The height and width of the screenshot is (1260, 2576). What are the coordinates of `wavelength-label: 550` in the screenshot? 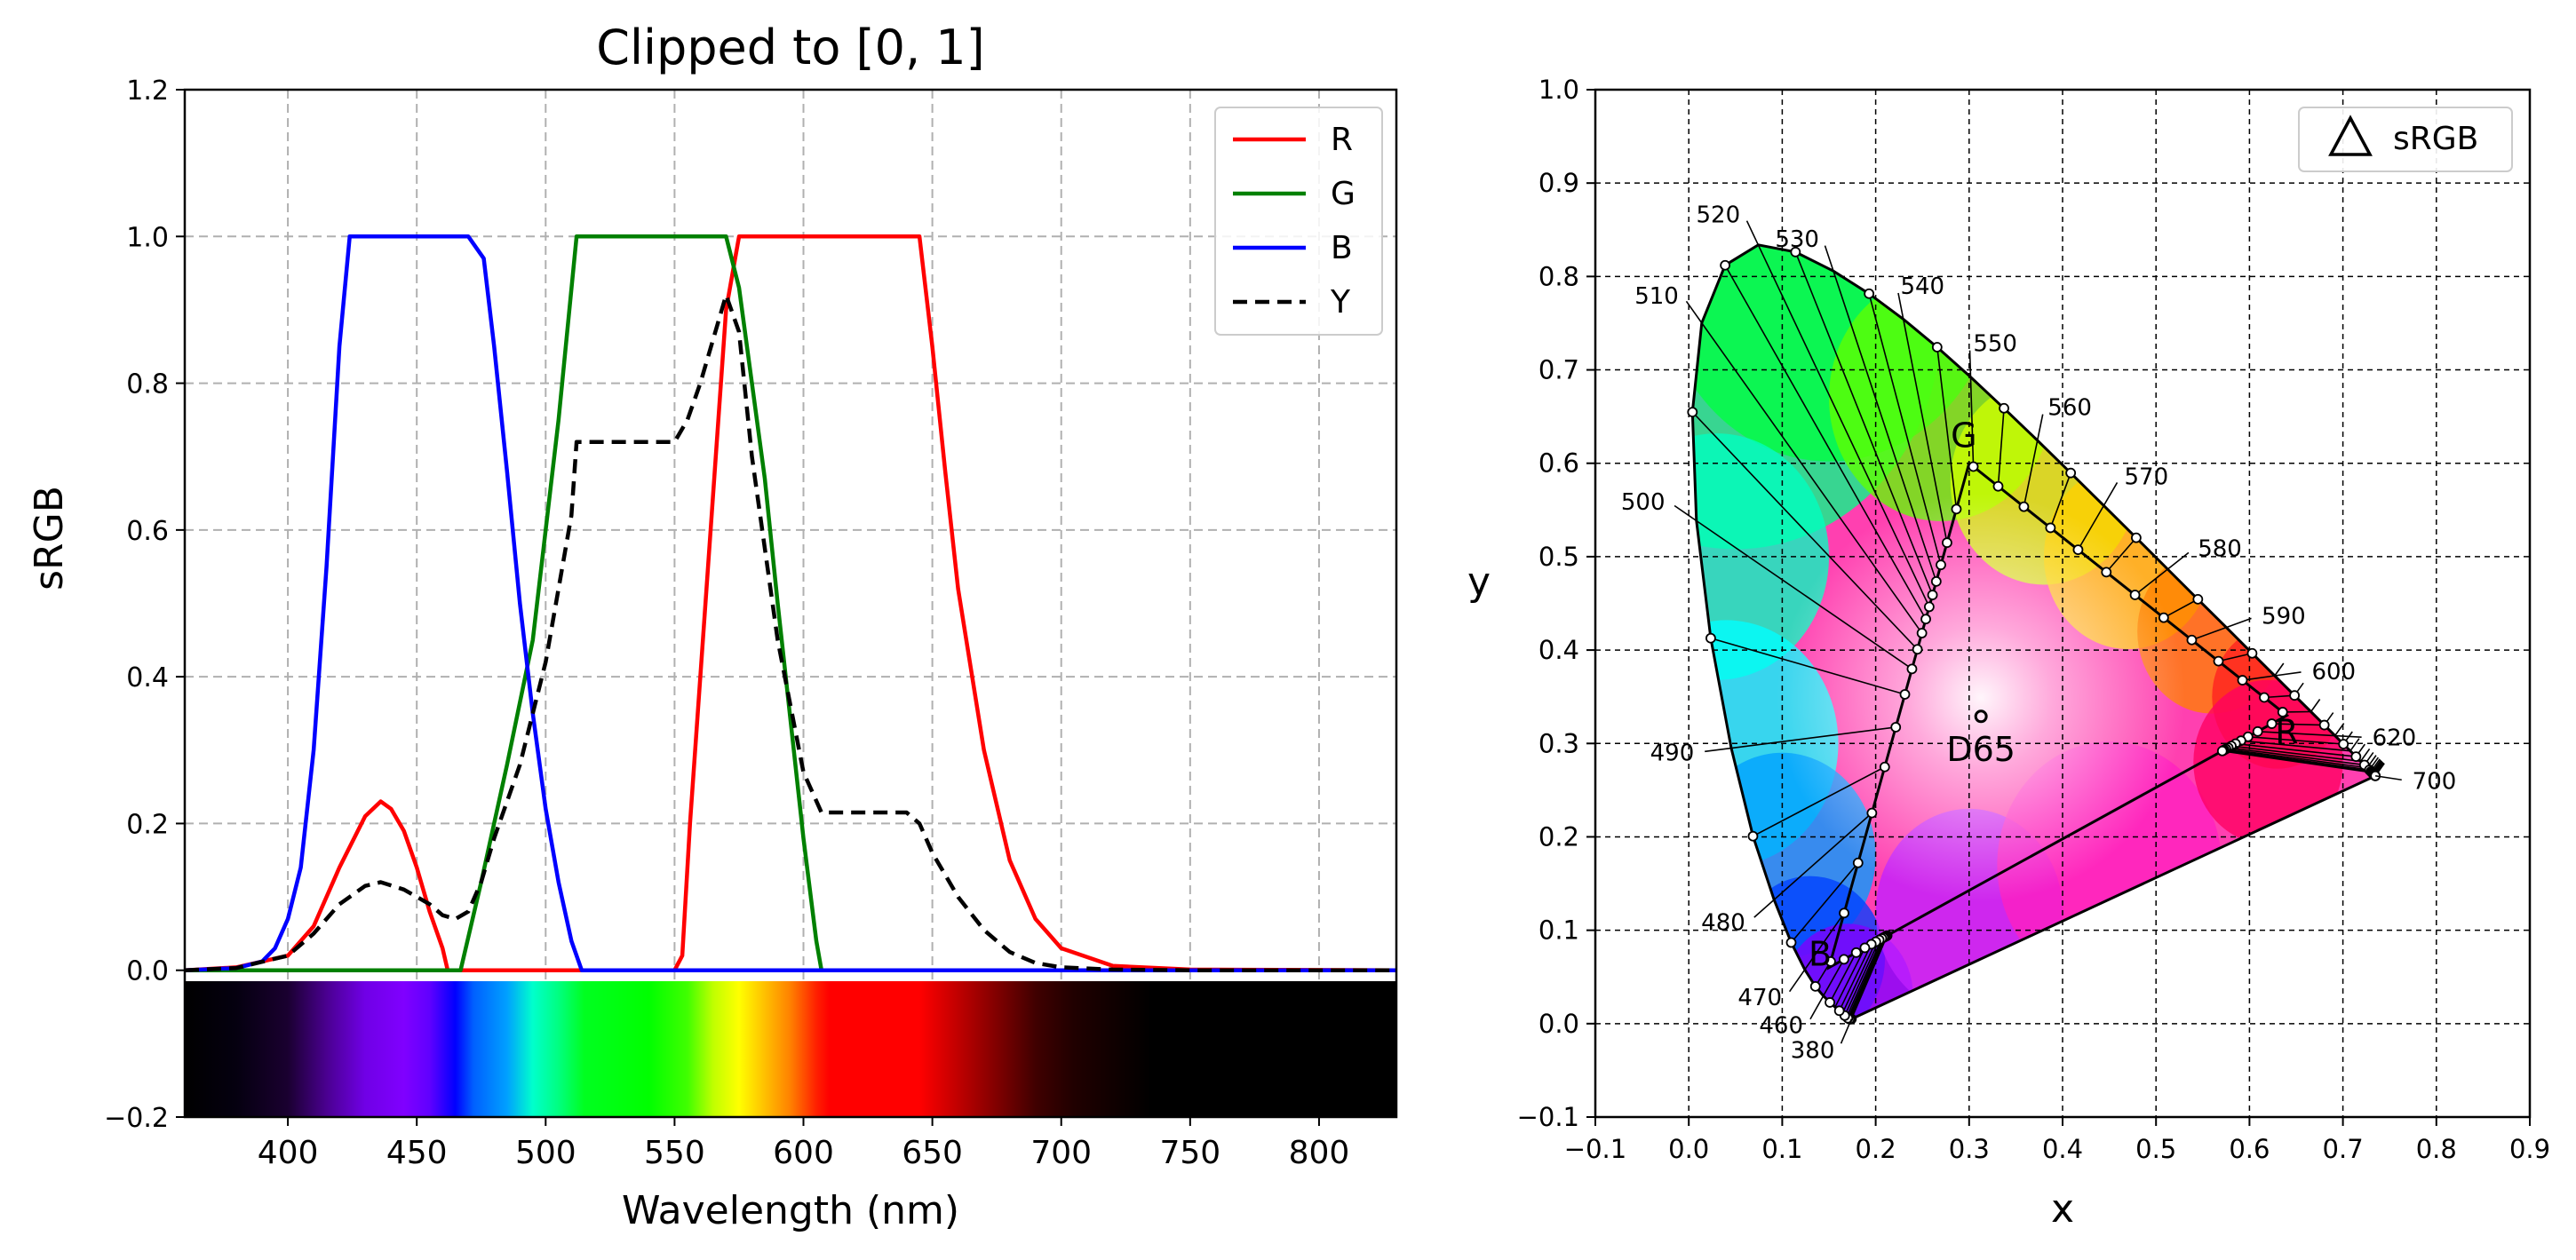 It's located at (1995, 344).